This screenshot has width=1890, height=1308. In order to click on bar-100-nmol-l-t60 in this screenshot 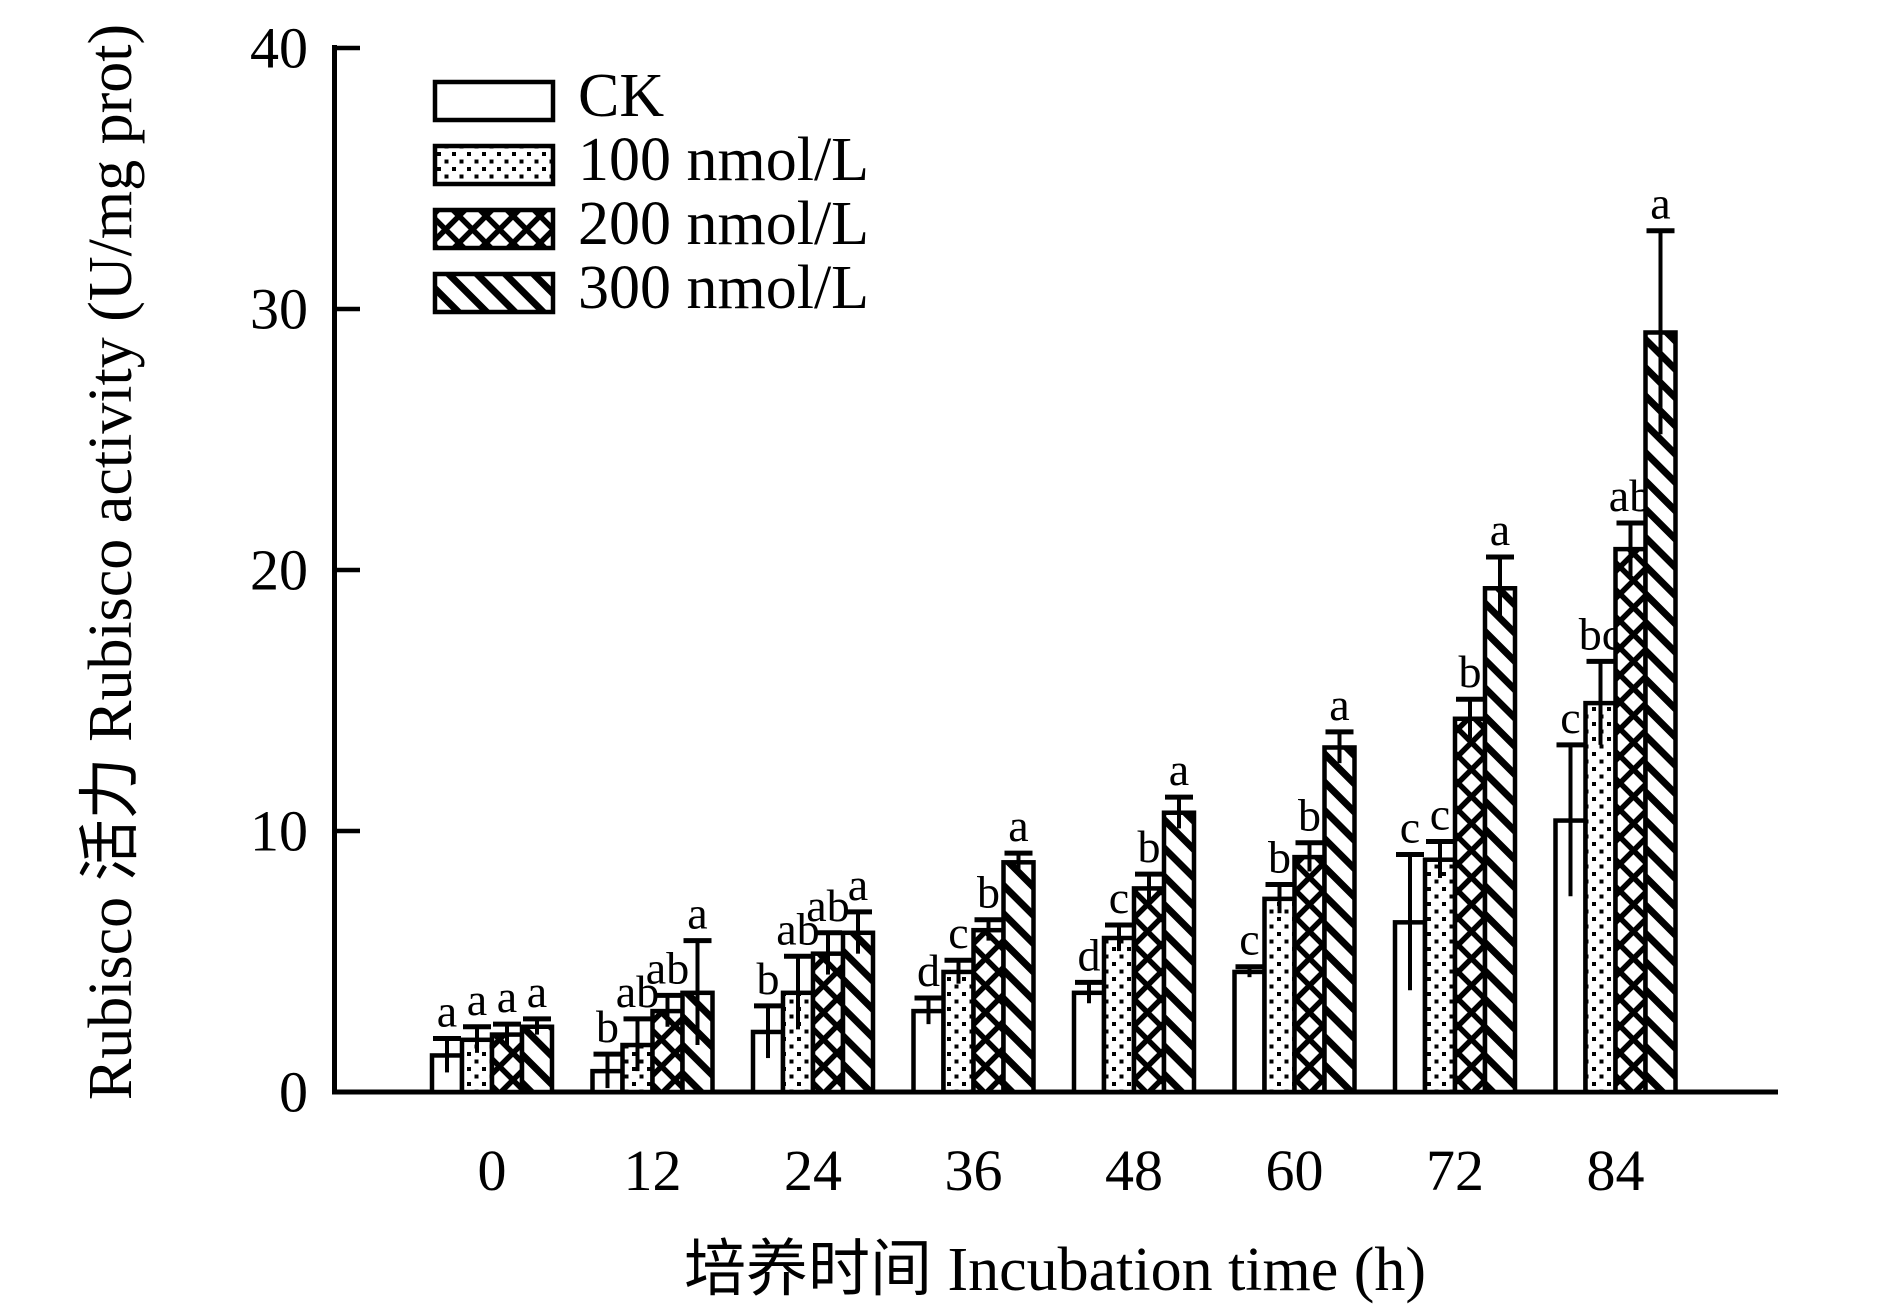, I will do `click(1279, 995)`.